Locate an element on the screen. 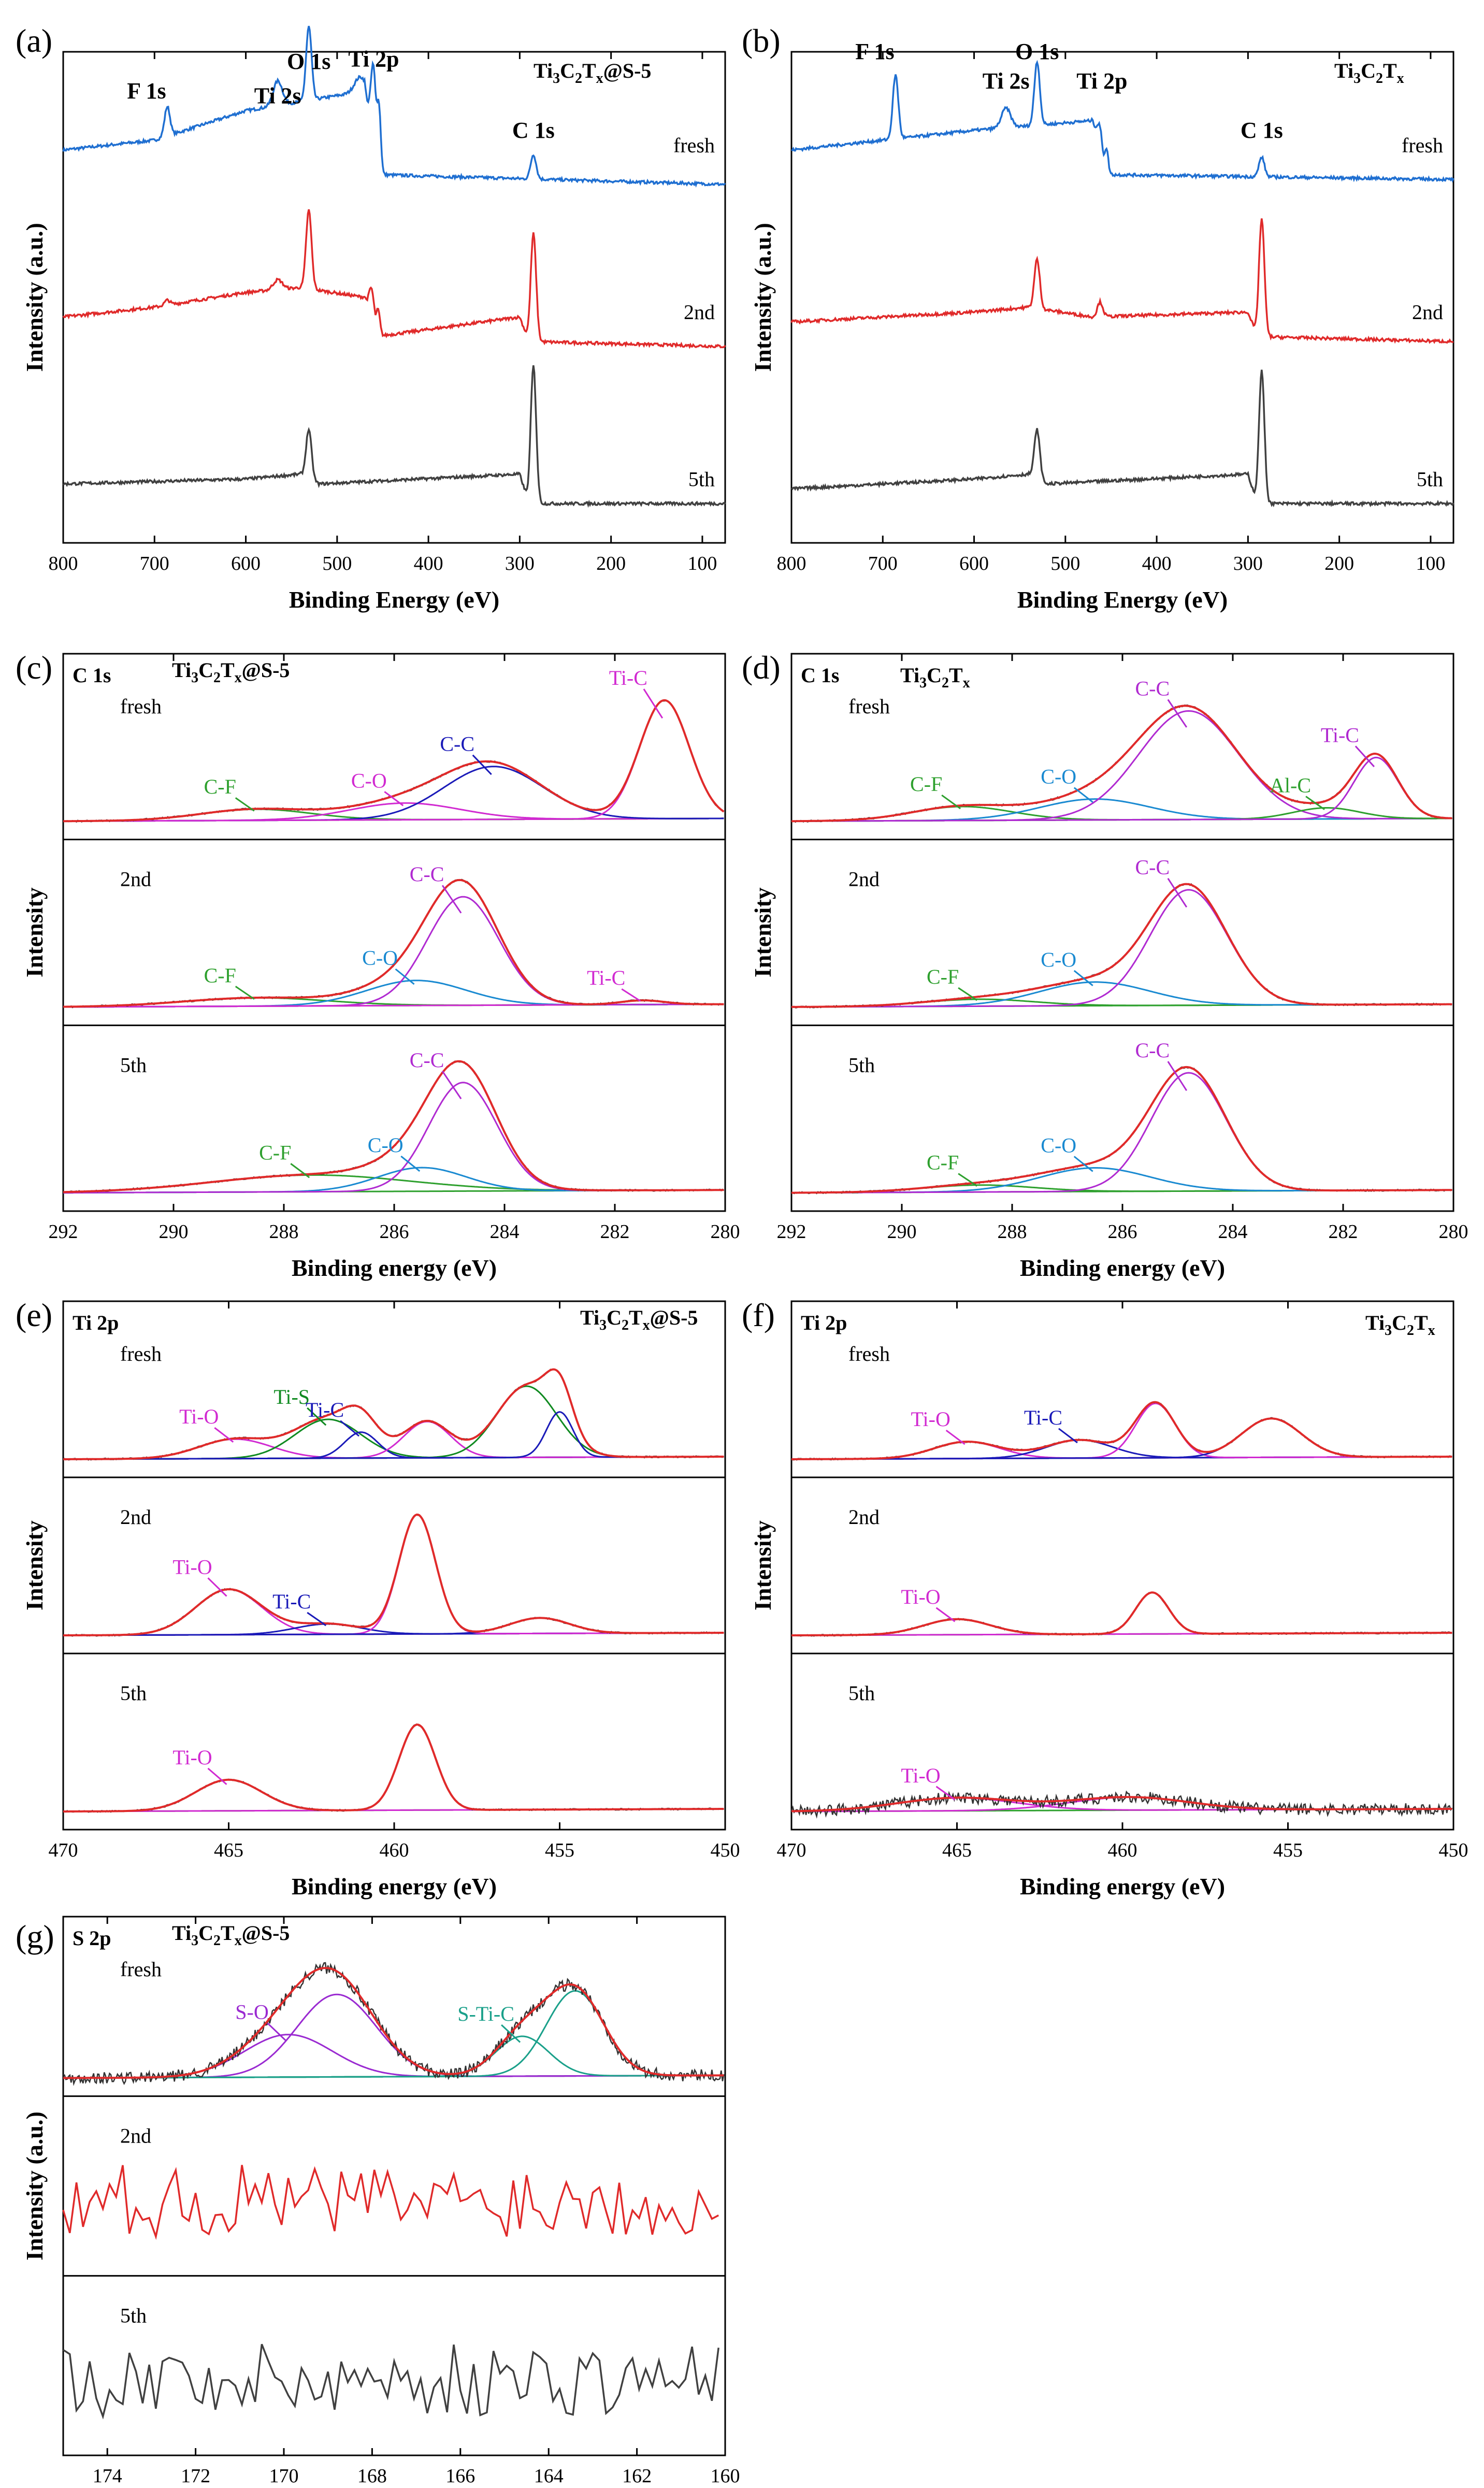 The image size is (1484, 2488). x-tick-label: 160 is located at coordinates (725, 2476).